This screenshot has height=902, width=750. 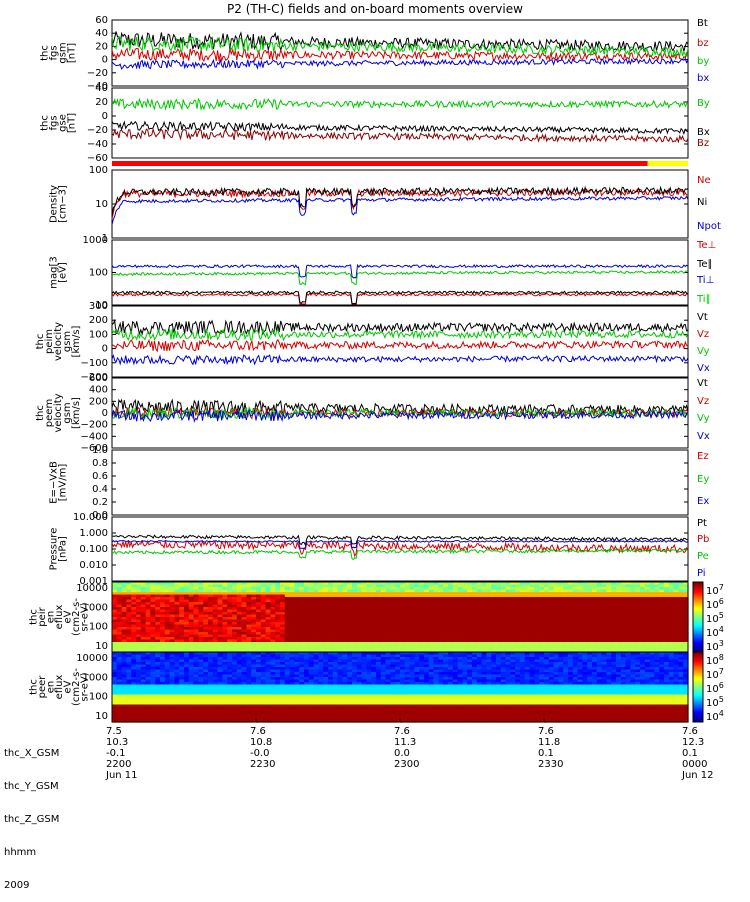 What do you see at coordinates (703, 479) in the screenshot?
I see `legend-label: Ey` at bounding box center [703, 479].